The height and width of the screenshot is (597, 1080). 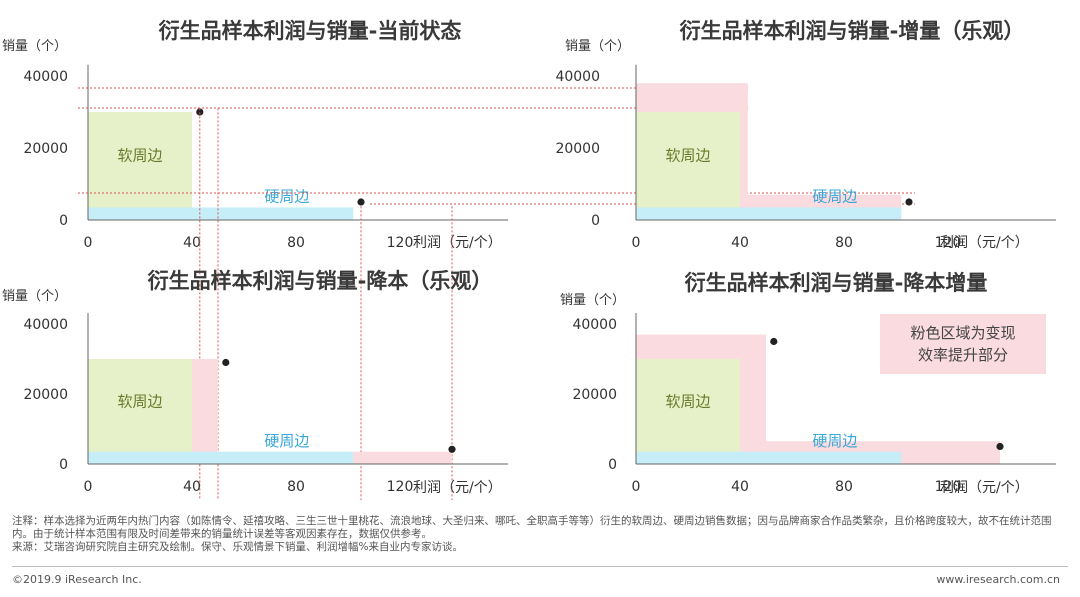 I want to click on panel-1-ytick-40000: 40000, so click(x=45, y=77).